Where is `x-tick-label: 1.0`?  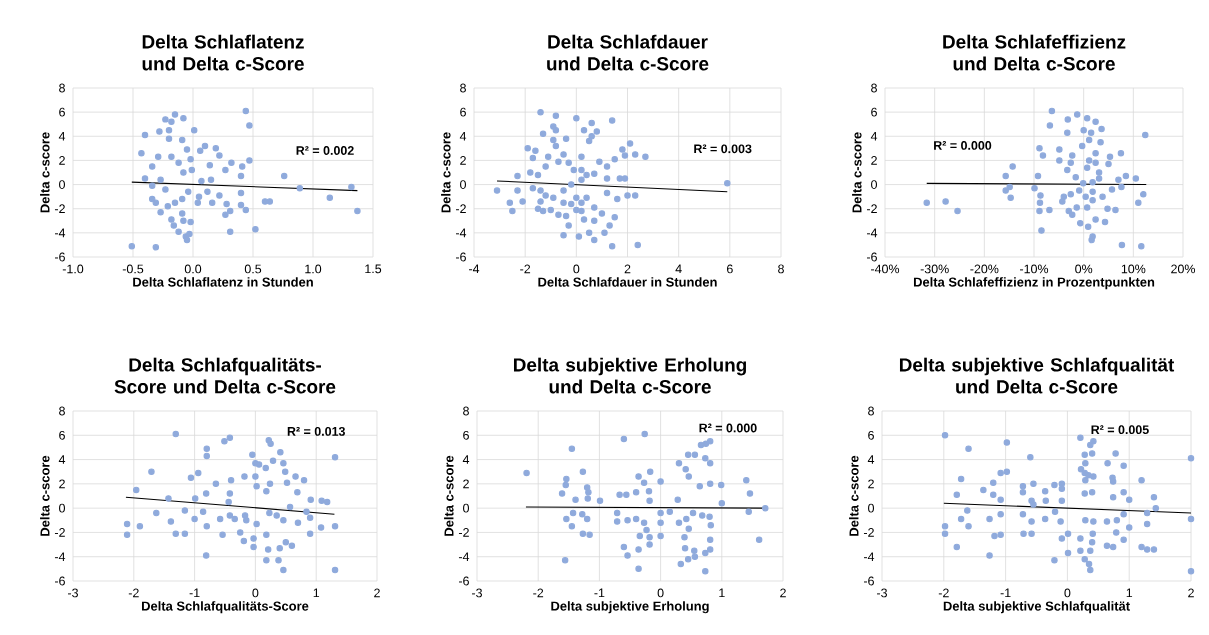
x-tick-label: 1.0 is located at coordinates (313, 269).